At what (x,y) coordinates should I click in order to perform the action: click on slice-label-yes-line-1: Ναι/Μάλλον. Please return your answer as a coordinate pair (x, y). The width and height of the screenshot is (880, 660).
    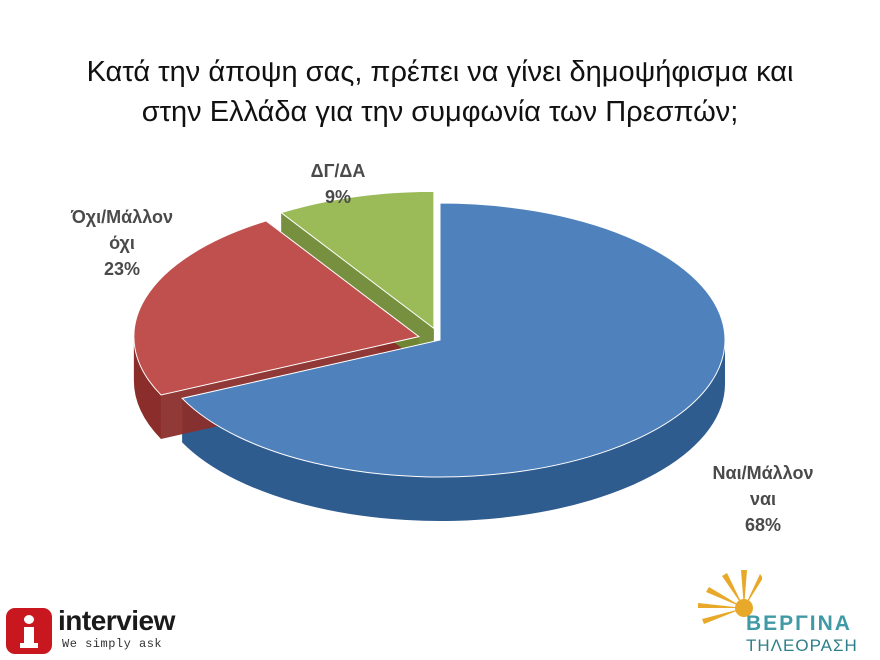
    Looking at the image, I should click on (763, 473).